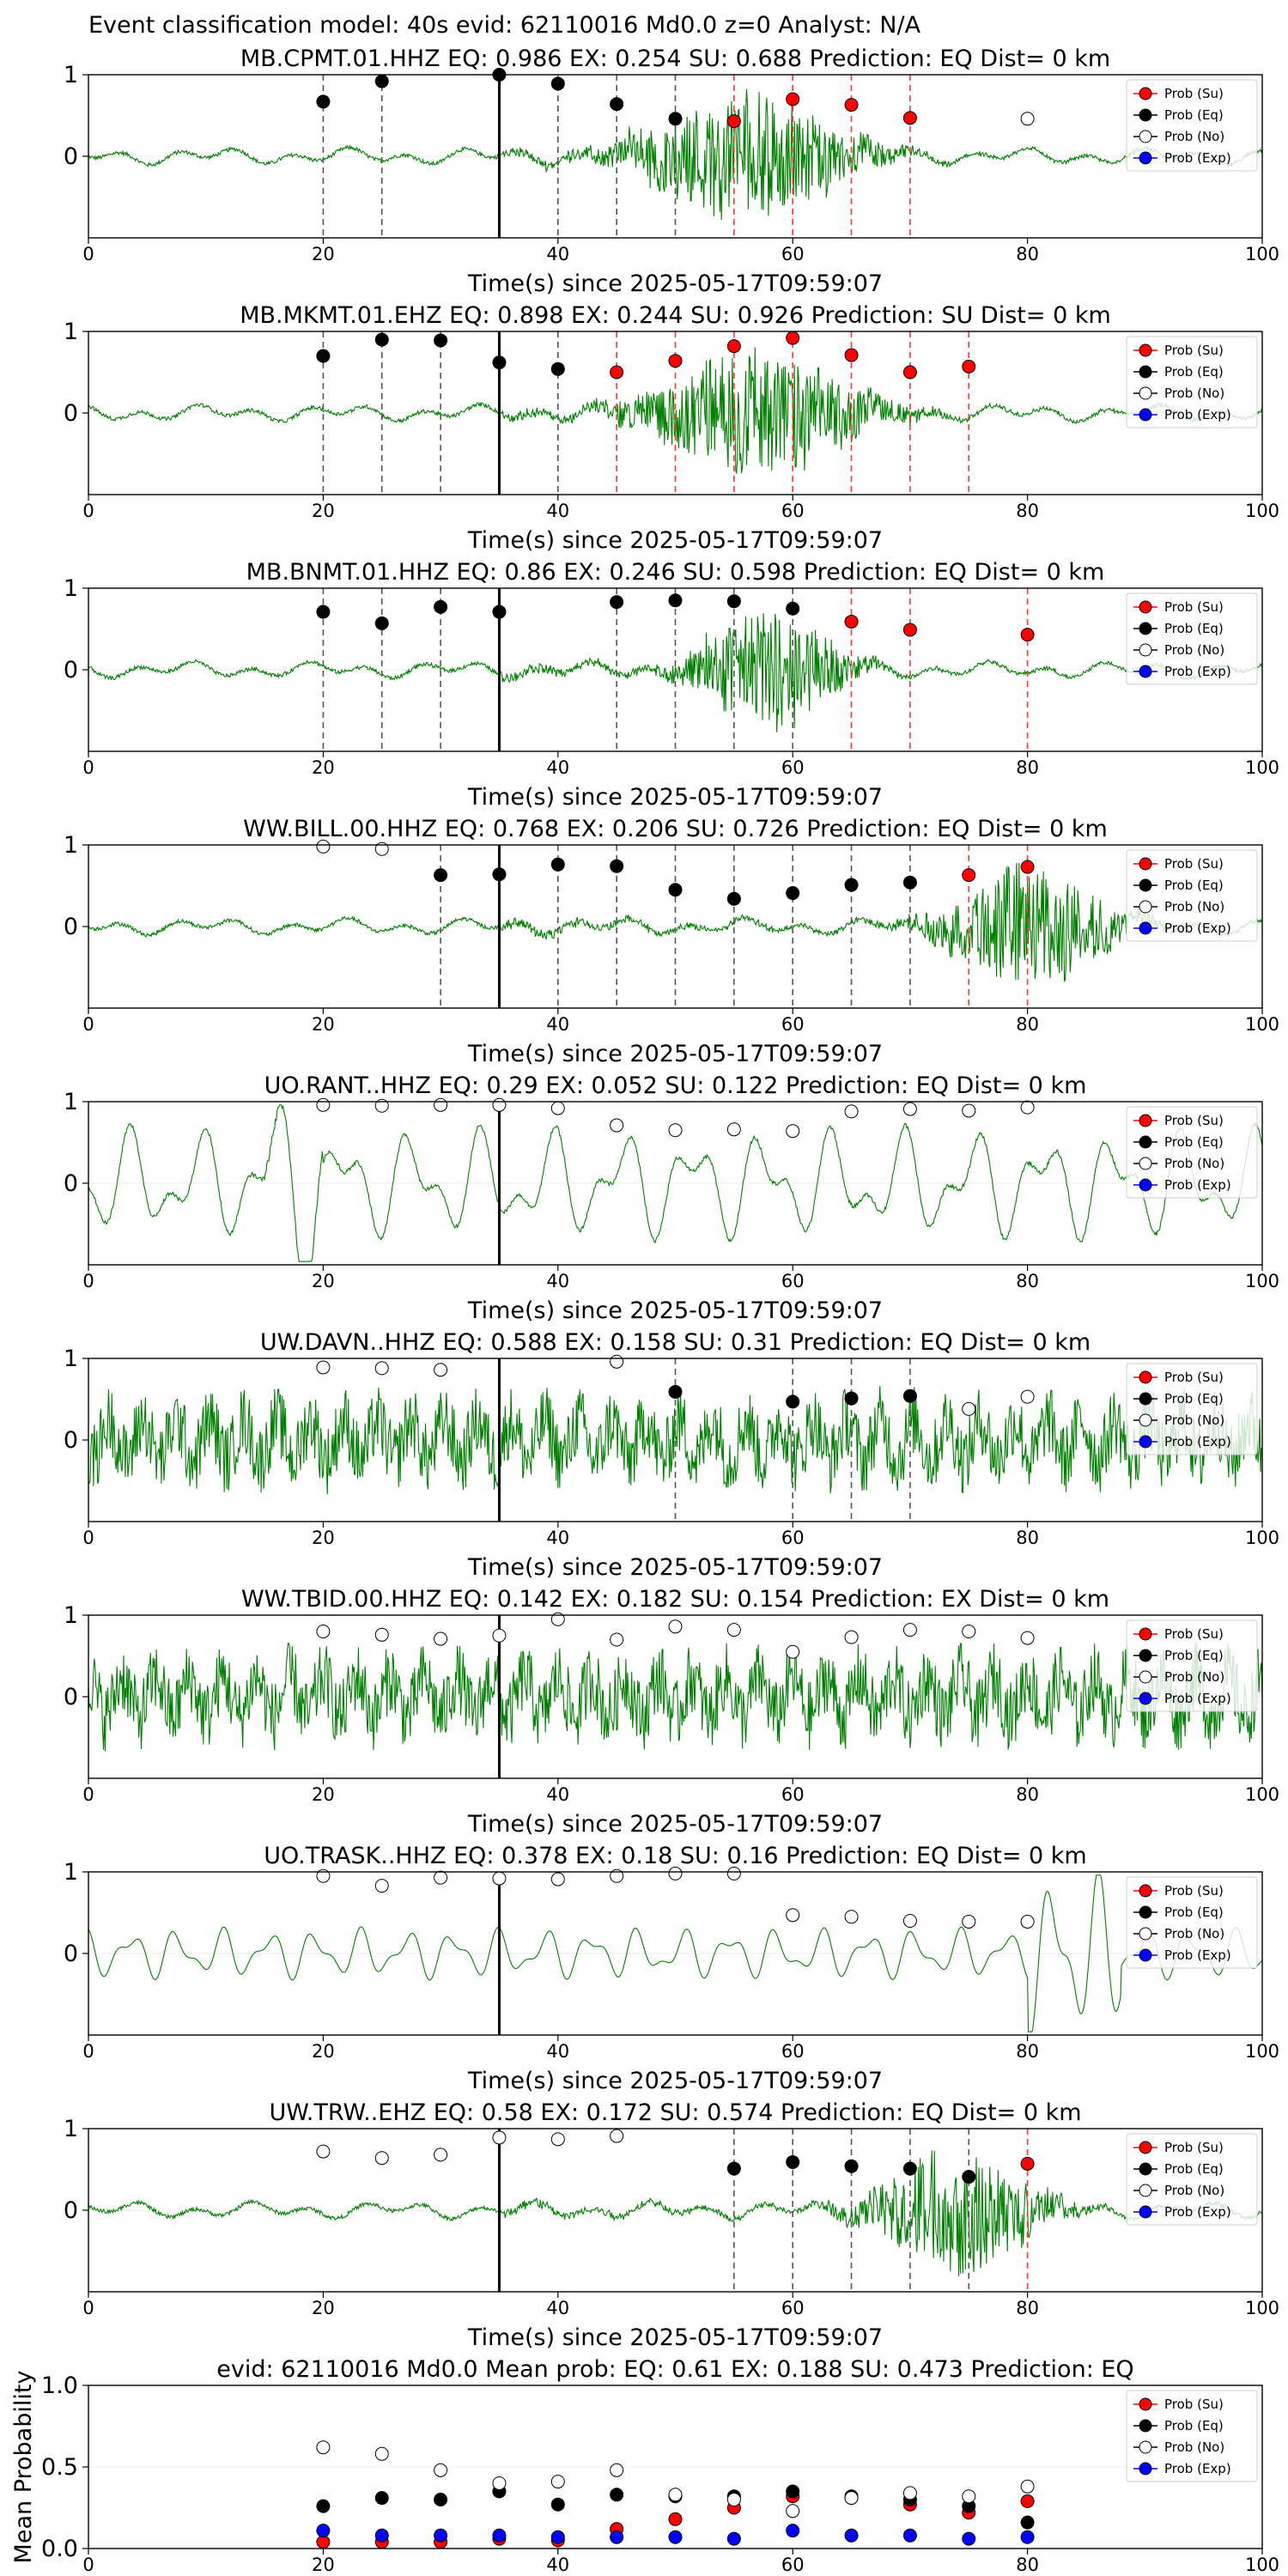 This screenshot has width=1288, height=2576. I want to click on legend-label-su: Prob (Su), so click(1194, 1378).